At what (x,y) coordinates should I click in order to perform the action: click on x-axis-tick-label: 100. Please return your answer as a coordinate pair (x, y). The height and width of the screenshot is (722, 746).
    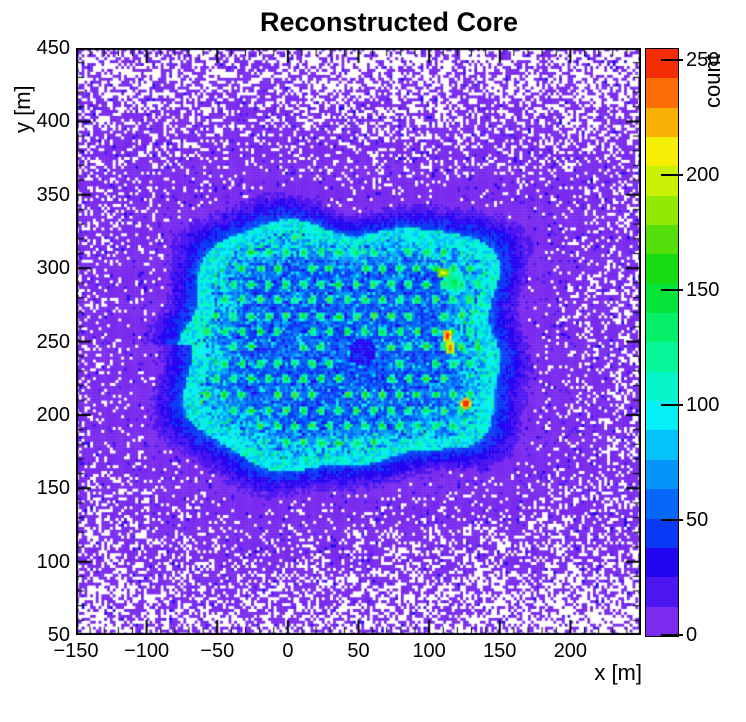
    Looking at the image, I should click on (429, 651).